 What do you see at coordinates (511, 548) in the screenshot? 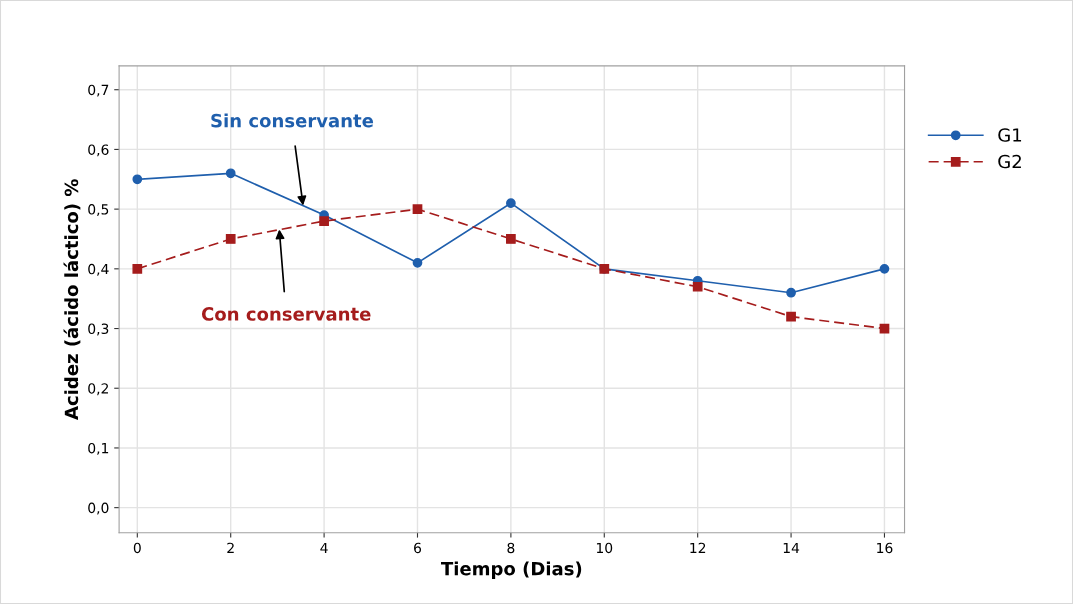
I see `x-tick-label: 8` at bounding box center [511, 548].